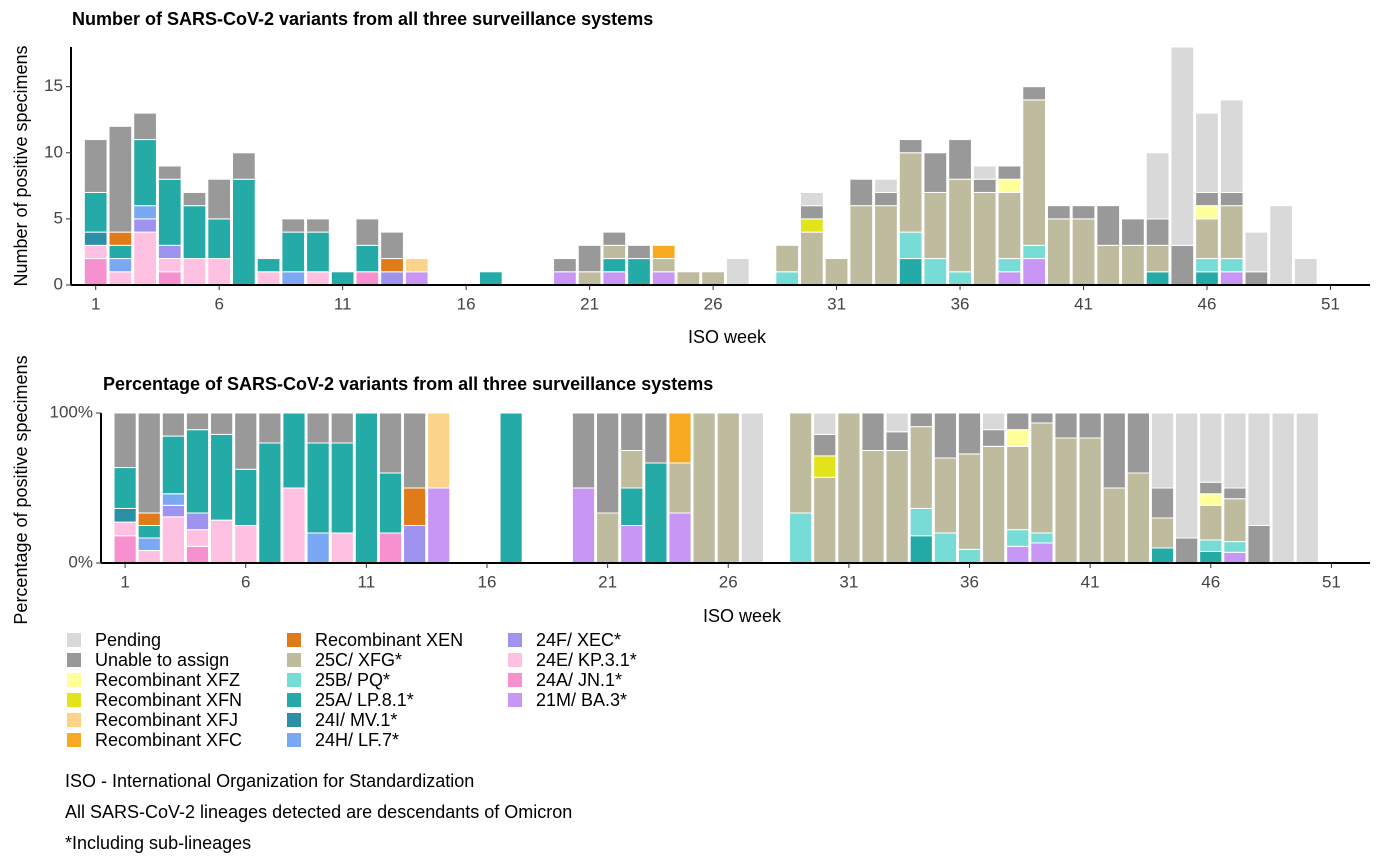 Image resolution: width=1394 pixels, height=859 pixels. I want to click on note: *Including sub-lineages, so click(158, 843).